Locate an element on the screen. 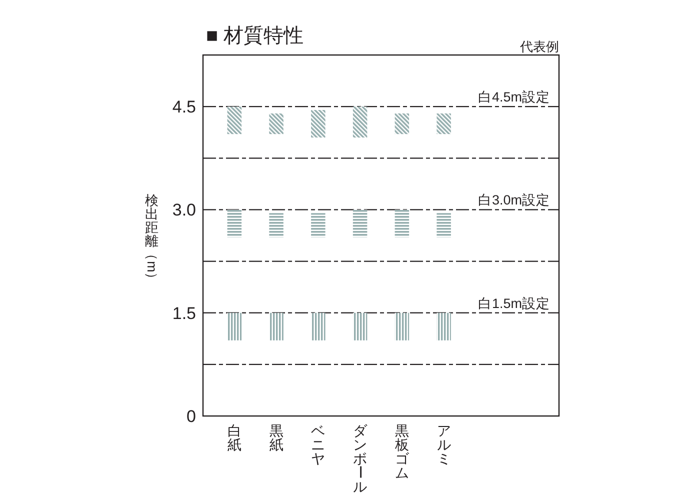 This screenshot has width=700, height=498. y-tick-label: 4.5 is located at coordinates (184, 107).